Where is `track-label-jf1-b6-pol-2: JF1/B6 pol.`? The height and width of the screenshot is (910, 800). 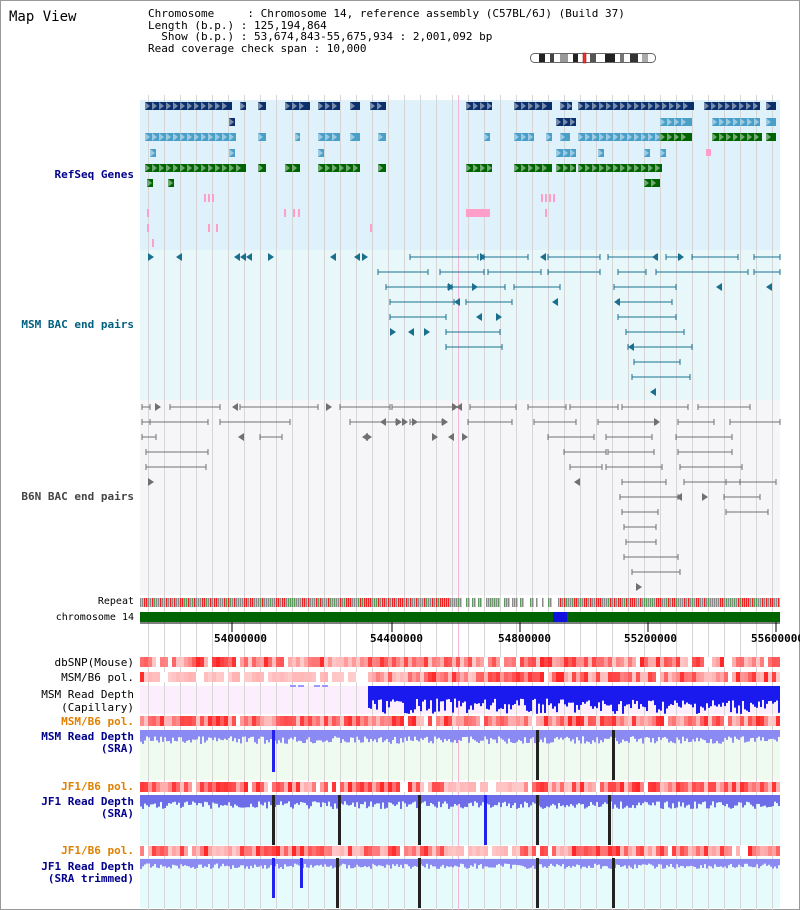 track-label-jf1-b6-pol-2: JF1/B6 pol. is located at coordinates (97, 850).